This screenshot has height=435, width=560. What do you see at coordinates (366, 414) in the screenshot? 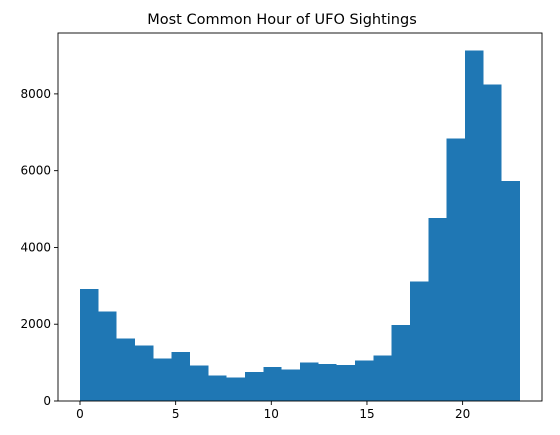
I see `x-tick-label: 15` at bounding box center [366, 414].